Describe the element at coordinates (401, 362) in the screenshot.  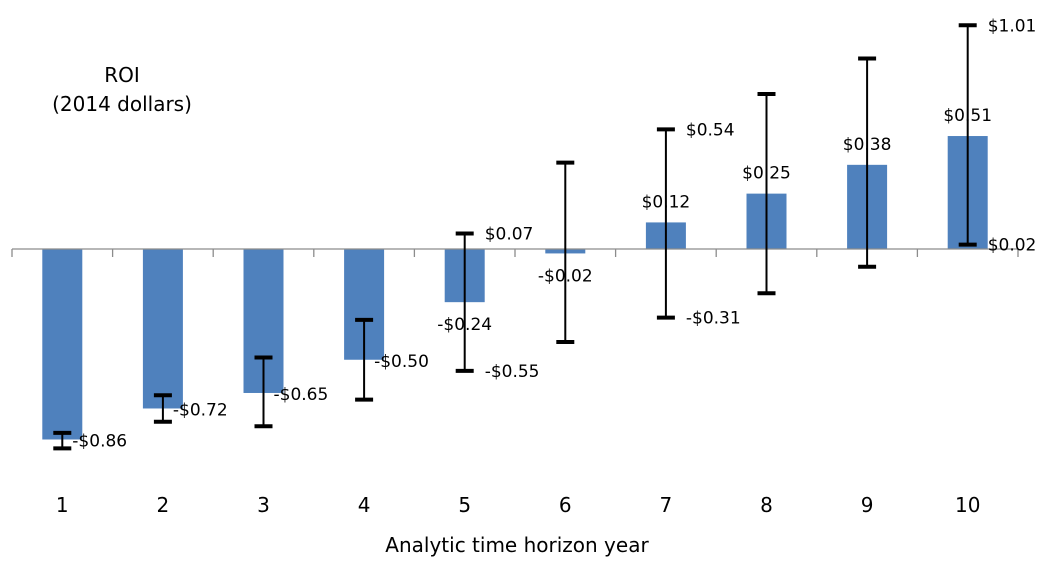
I see `value-label-year-4: -$0.50` at that location.